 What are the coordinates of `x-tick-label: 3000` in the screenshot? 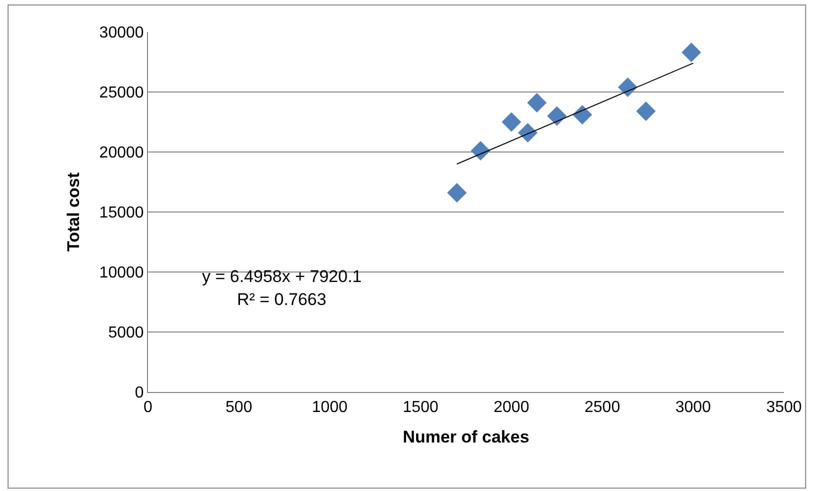 It's located at (693, 407).